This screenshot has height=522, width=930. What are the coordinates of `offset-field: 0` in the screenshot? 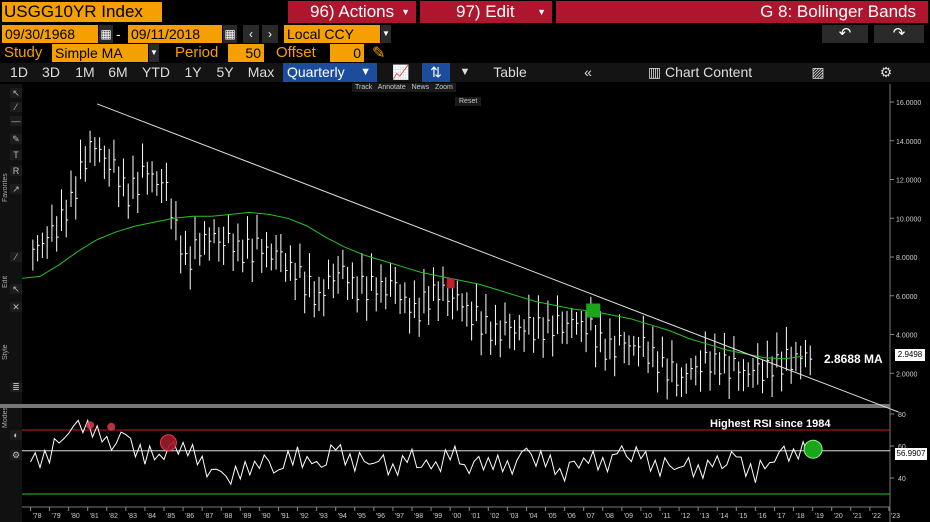 It's located at (347, 53).